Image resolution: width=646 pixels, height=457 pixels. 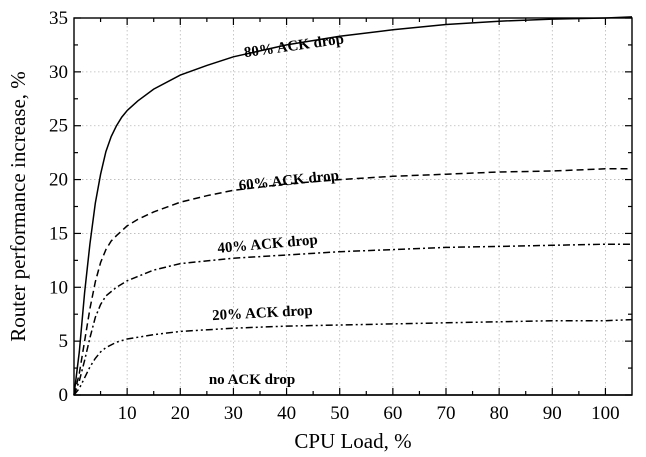 What do you see at coordinates (446, 413) in the screenshot?
I see `x-tick-label: 70` at bounding box center [446, 413].